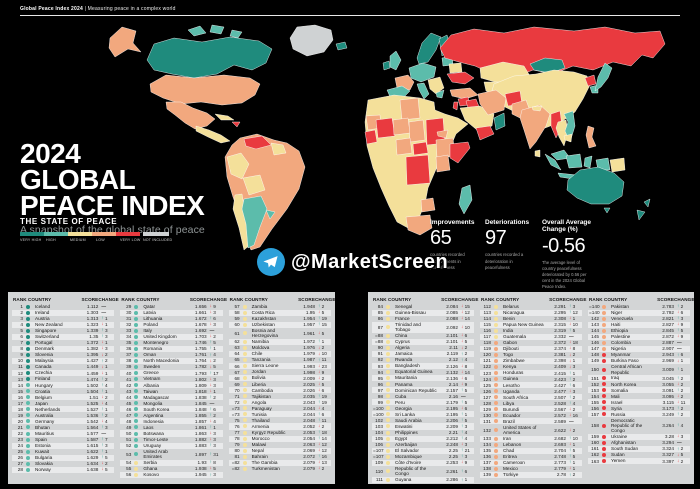 This screenshot has width=700, height=489. I want to click on score-cell: 2.063, so click(309, 445).